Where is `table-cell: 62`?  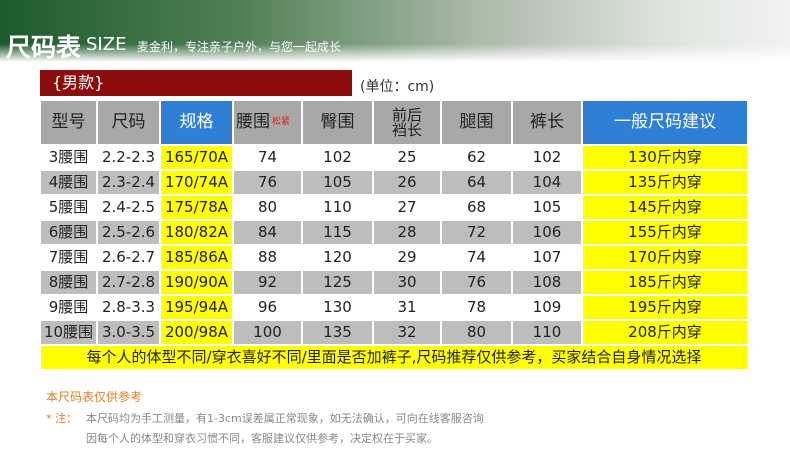 table-cell: 62 is located at coordinates (476, 157).